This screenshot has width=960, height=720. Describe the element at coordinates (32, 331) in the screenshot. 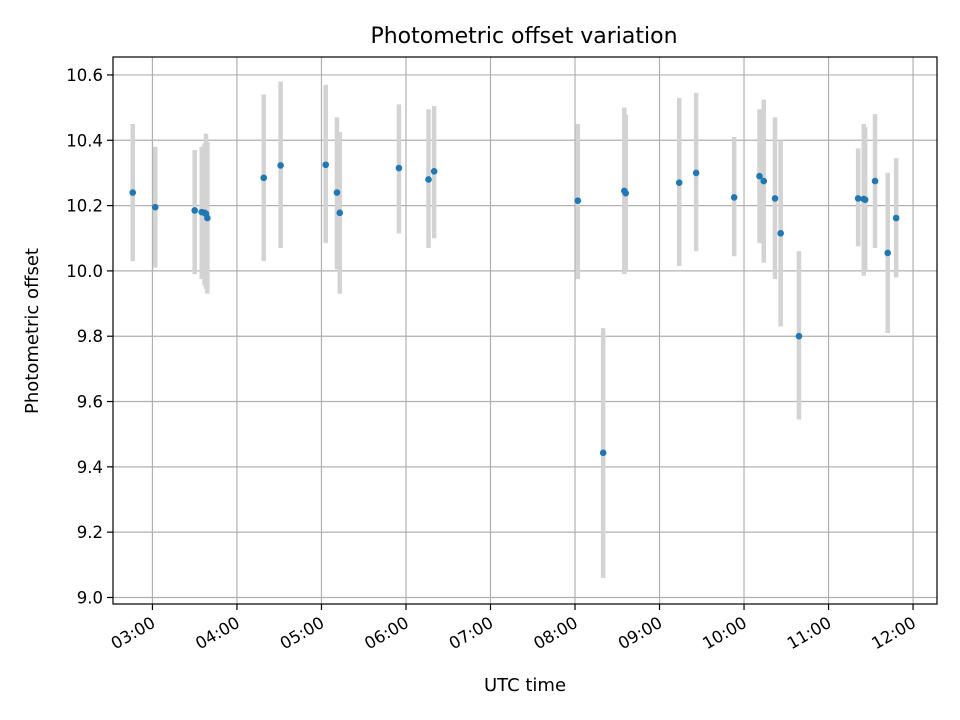

I see `y-axis-label: Photometric offset` at that location.